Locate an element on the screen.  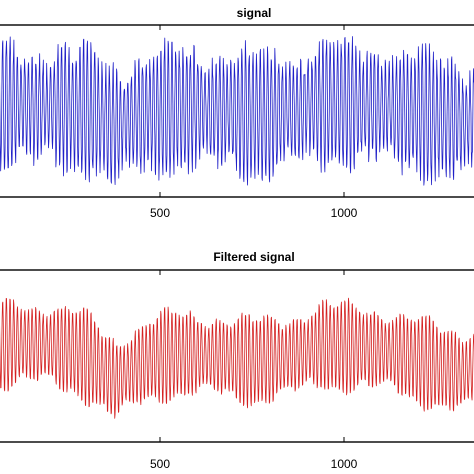
signal-title: signal is located at coordinates (254, 13).